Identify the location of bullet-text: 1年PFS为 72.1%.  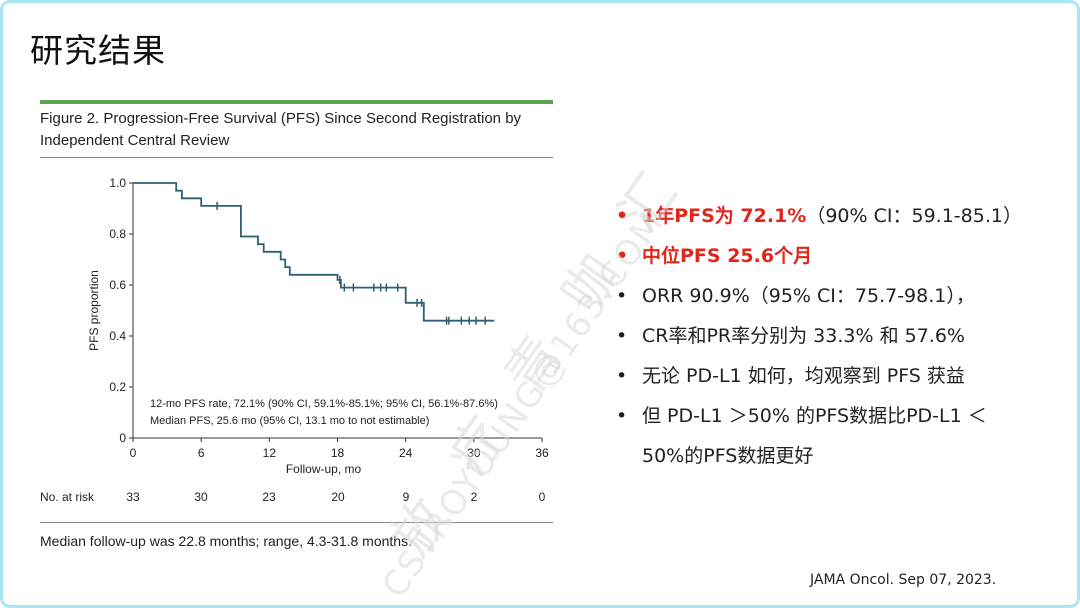
(724, 216).